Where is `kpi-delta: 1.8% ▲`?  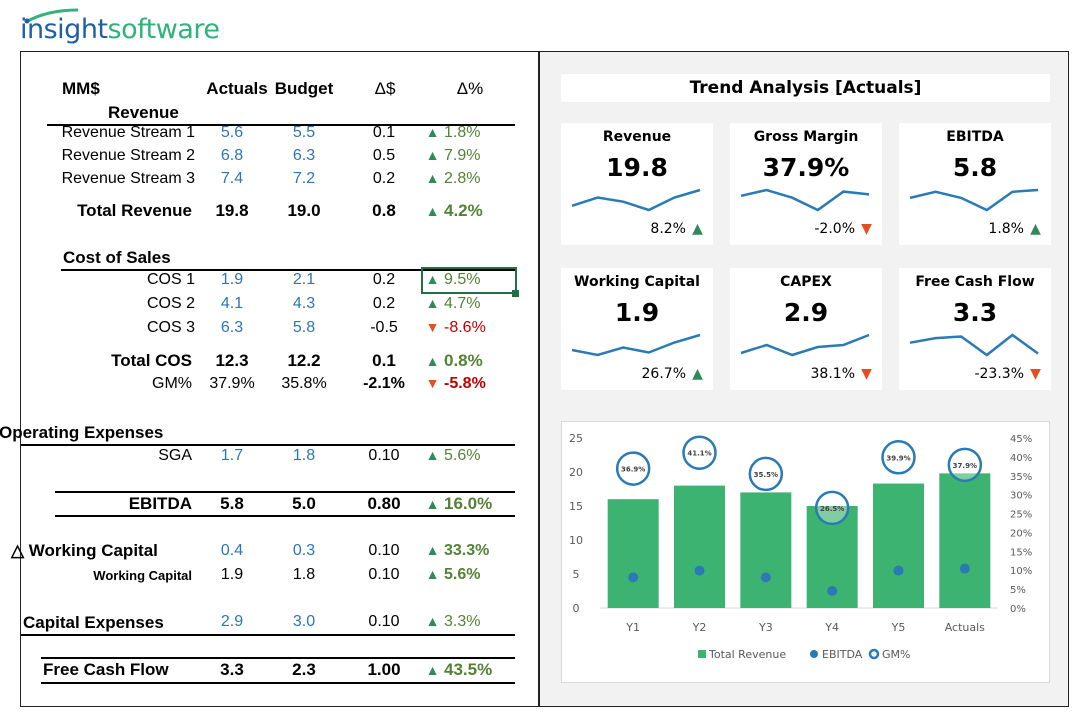 kpi-delta: 1.8% ▲ is located at coordinates (1015, 229).